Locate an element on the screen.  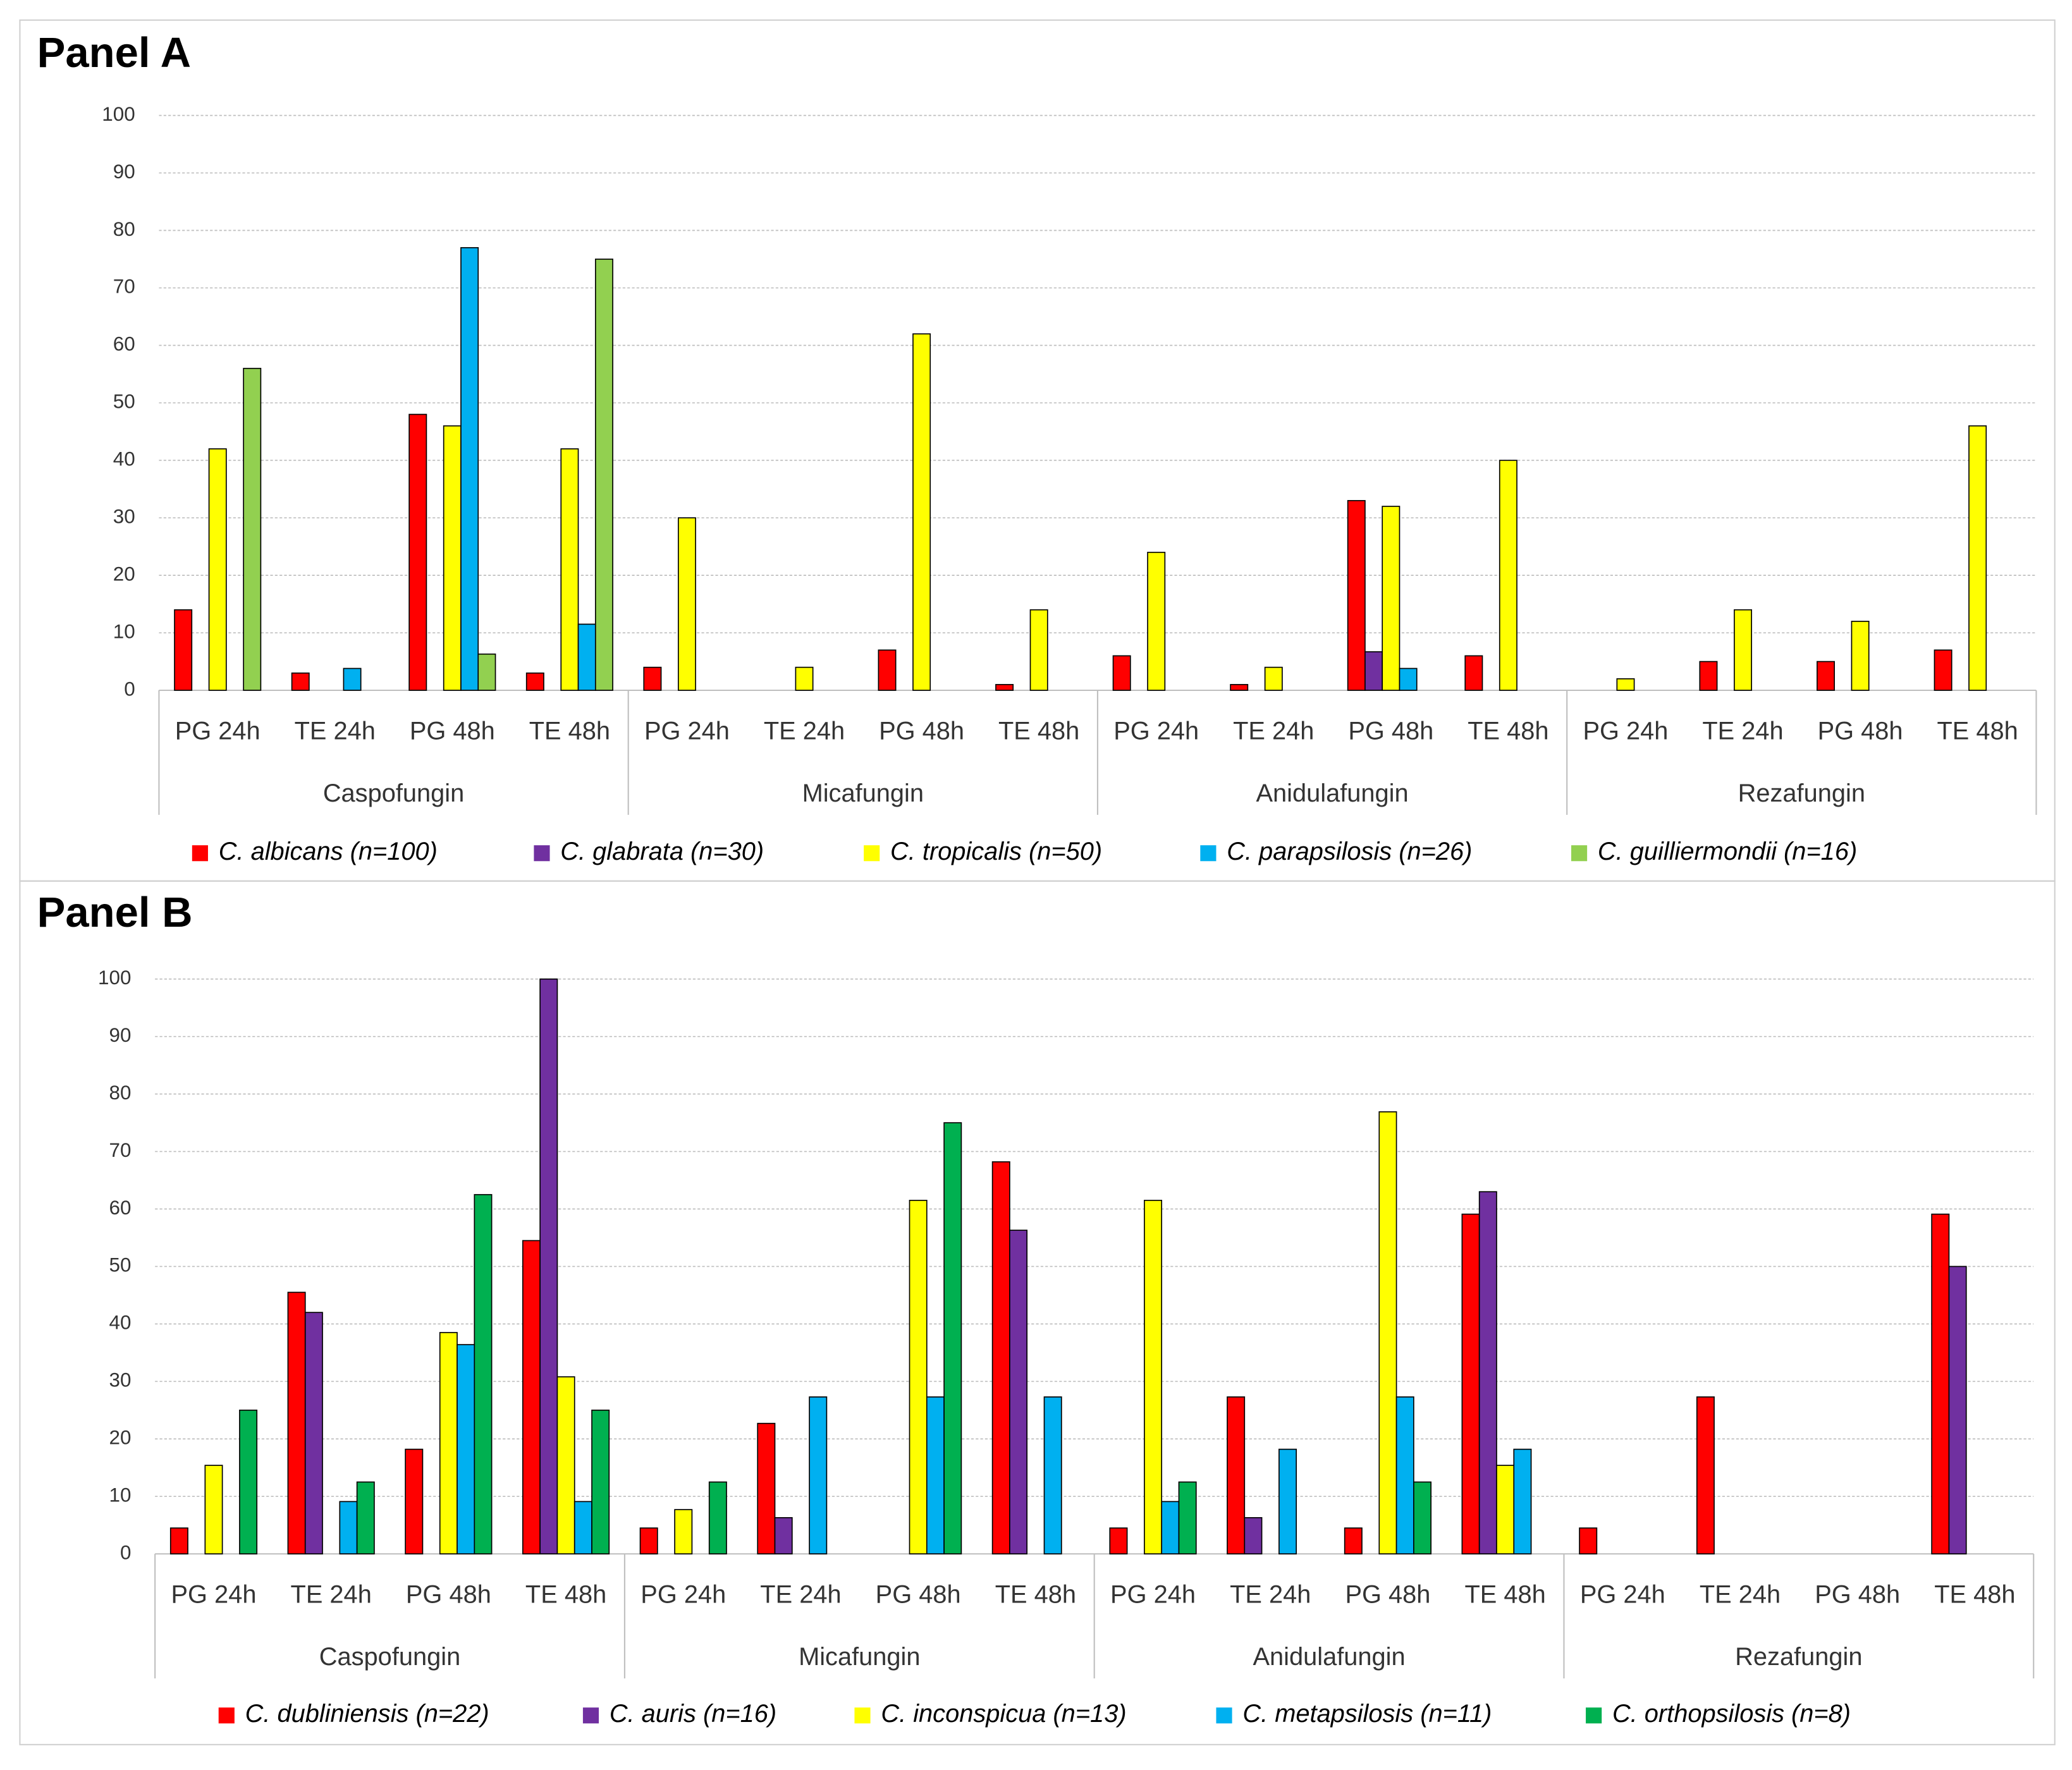
legend-label: C. parapsilosis (n=26) is located at coordinates (1349, 851).